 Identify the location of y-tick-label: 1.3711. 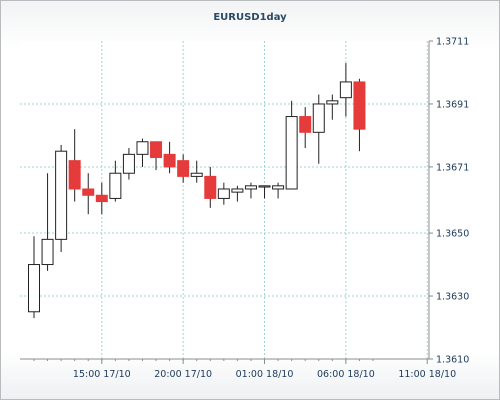
(452, 42).